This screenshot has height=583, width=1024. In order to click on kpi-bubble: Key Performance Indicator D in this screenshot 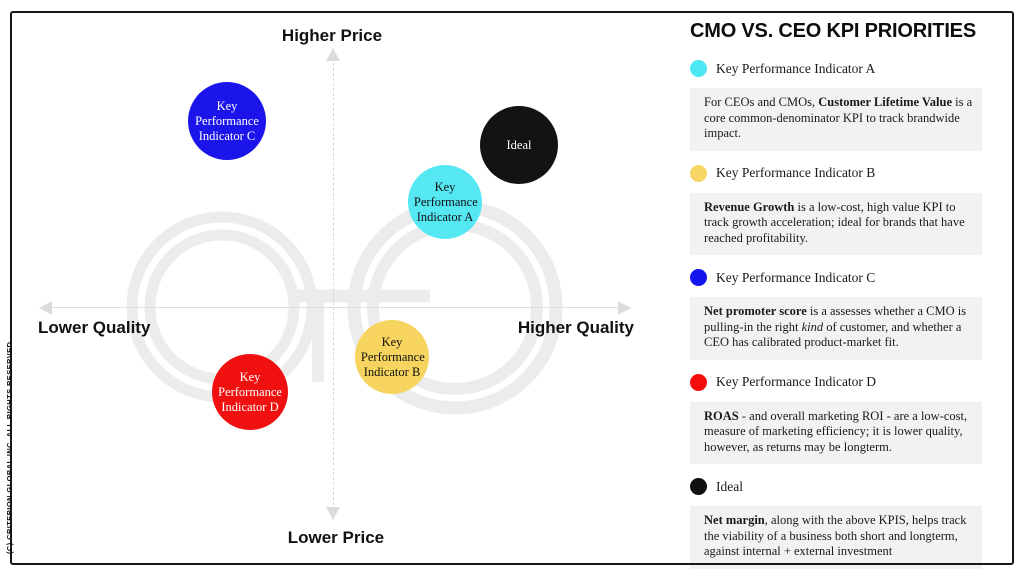, I will do `click(250, 392)`.